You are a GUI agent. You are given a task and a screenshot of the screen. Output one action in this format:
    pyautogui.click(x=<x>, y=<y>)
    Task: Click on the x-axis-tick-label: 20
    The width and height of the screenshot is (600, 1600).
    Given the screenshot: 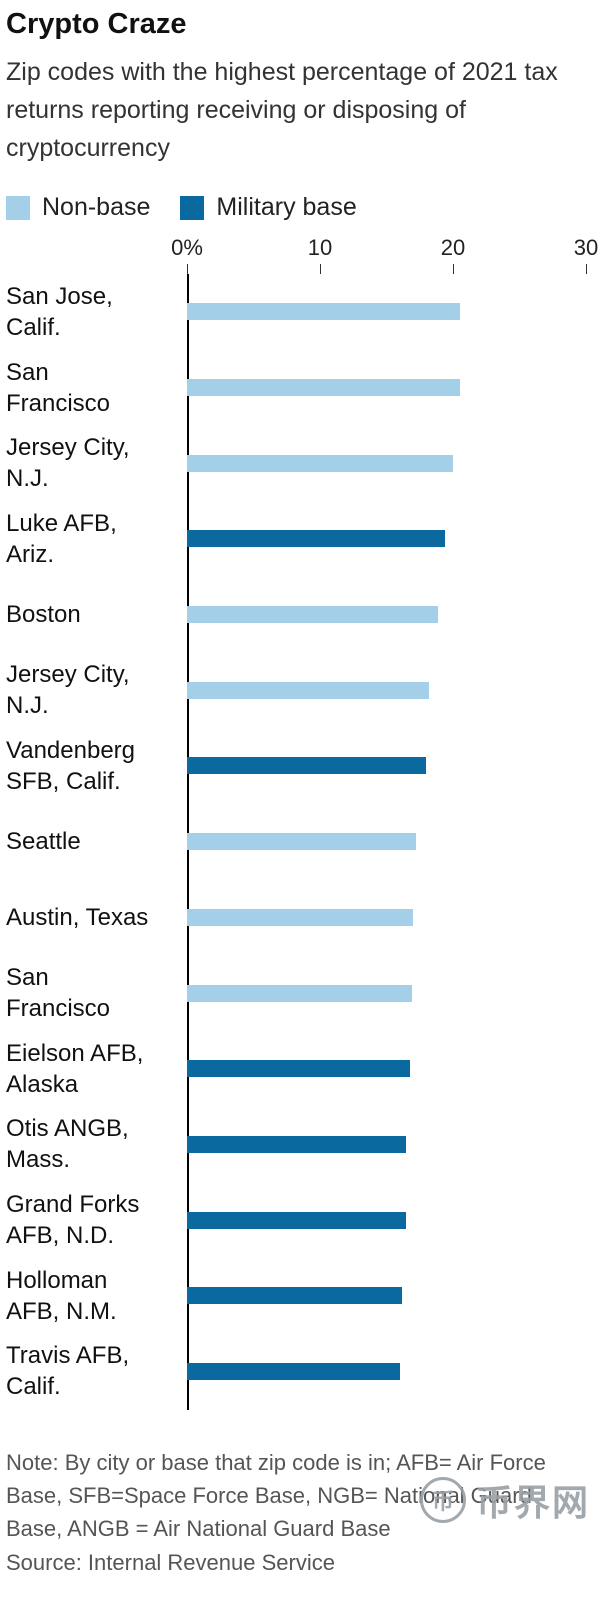 What is the action you would take?
    pyautogui.click(x=453, y=247)
    